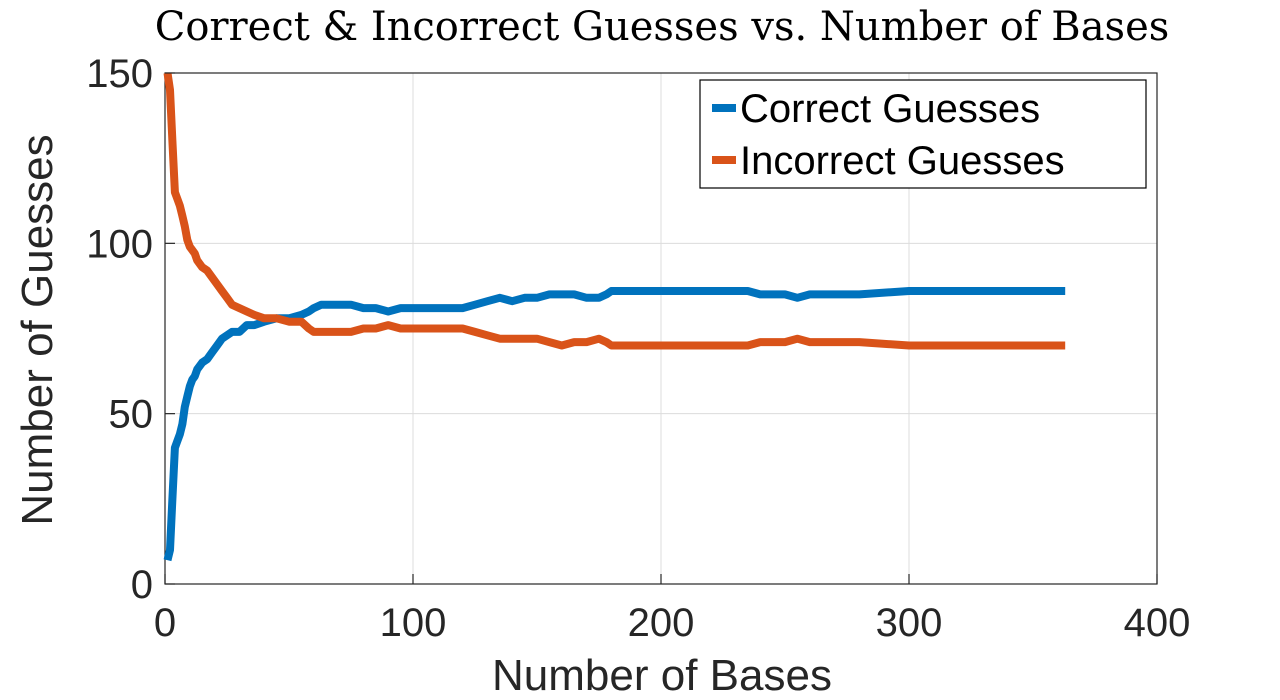 The height and width of the screenshot is (700, 1280). I want to click on legend-label-incorrect: Incorrect Guesses, so click(902, 161).